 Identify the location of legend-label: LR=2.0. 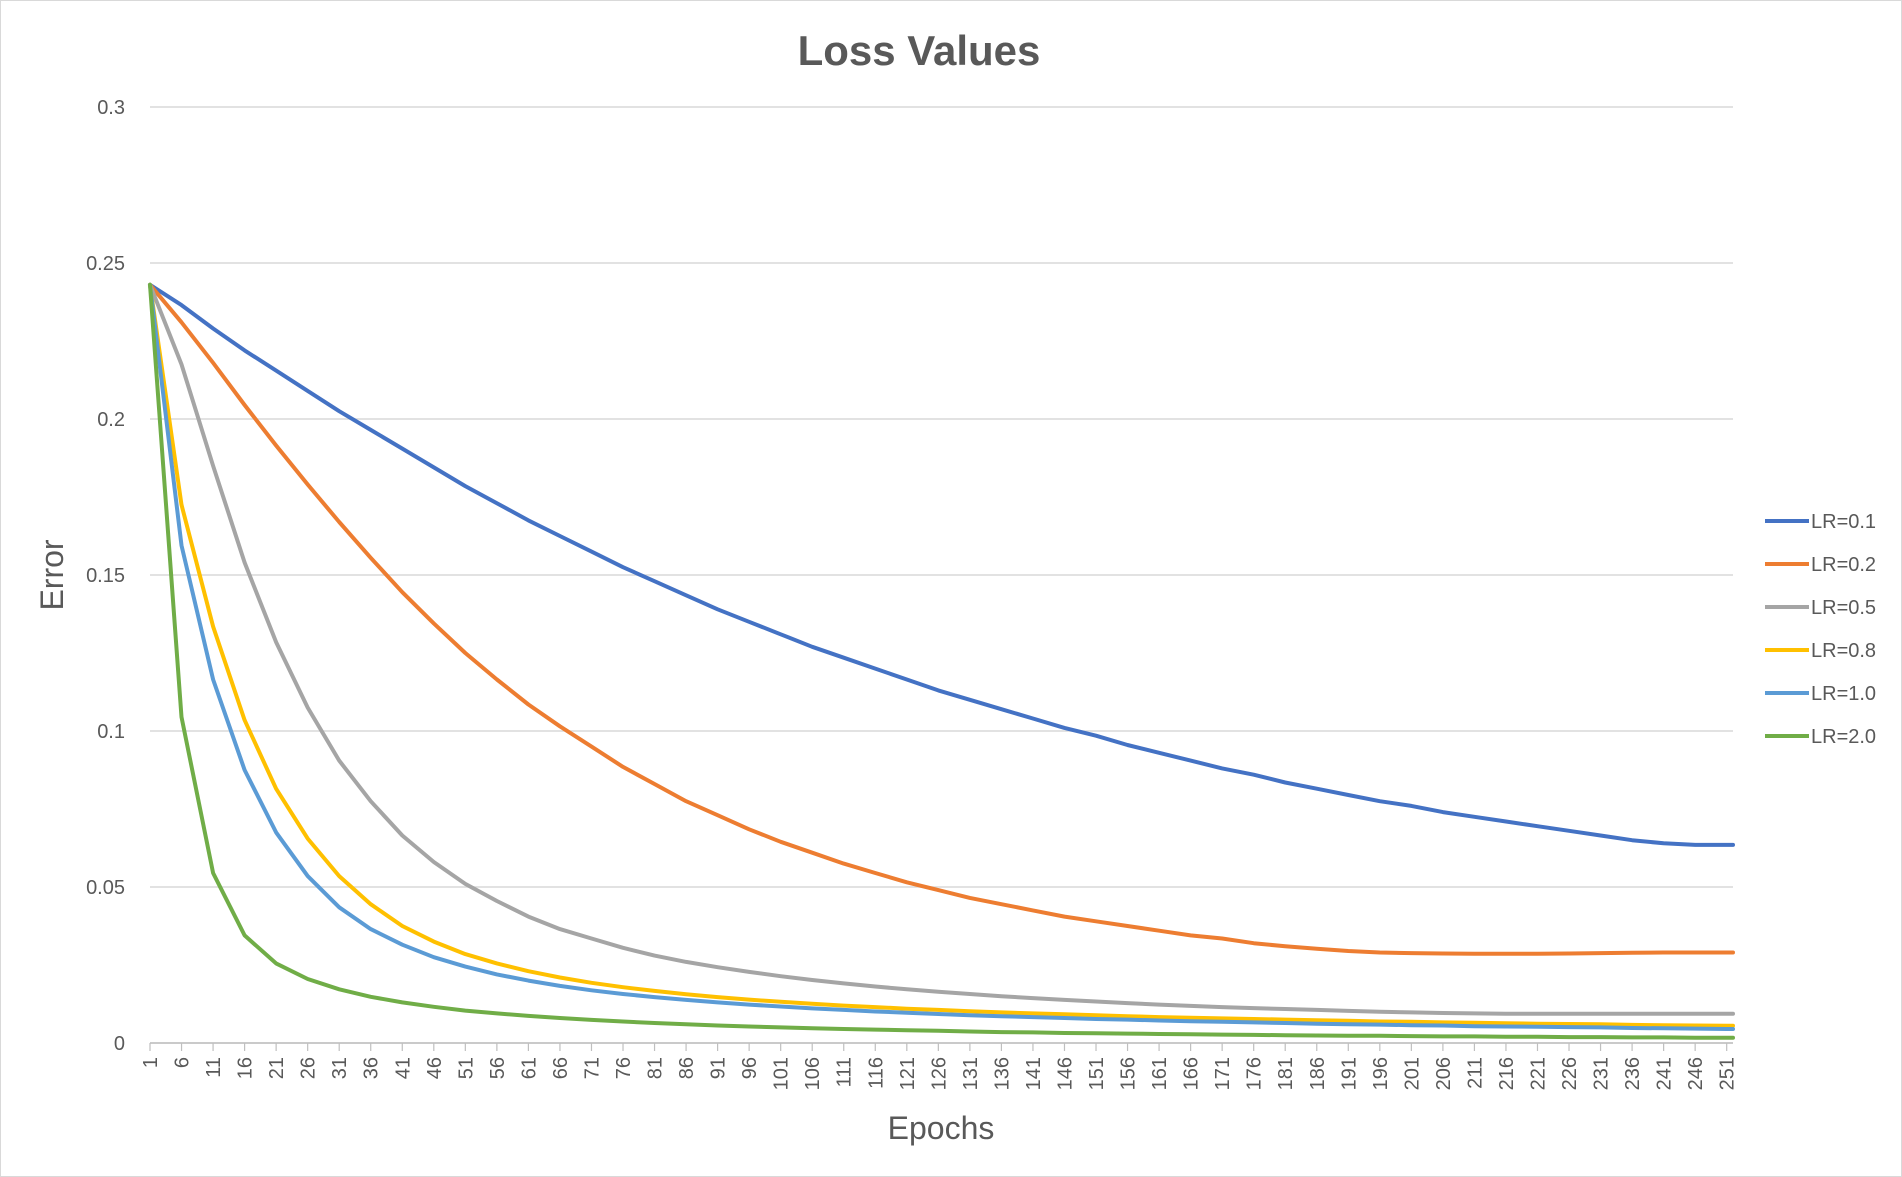
(1843, 737).